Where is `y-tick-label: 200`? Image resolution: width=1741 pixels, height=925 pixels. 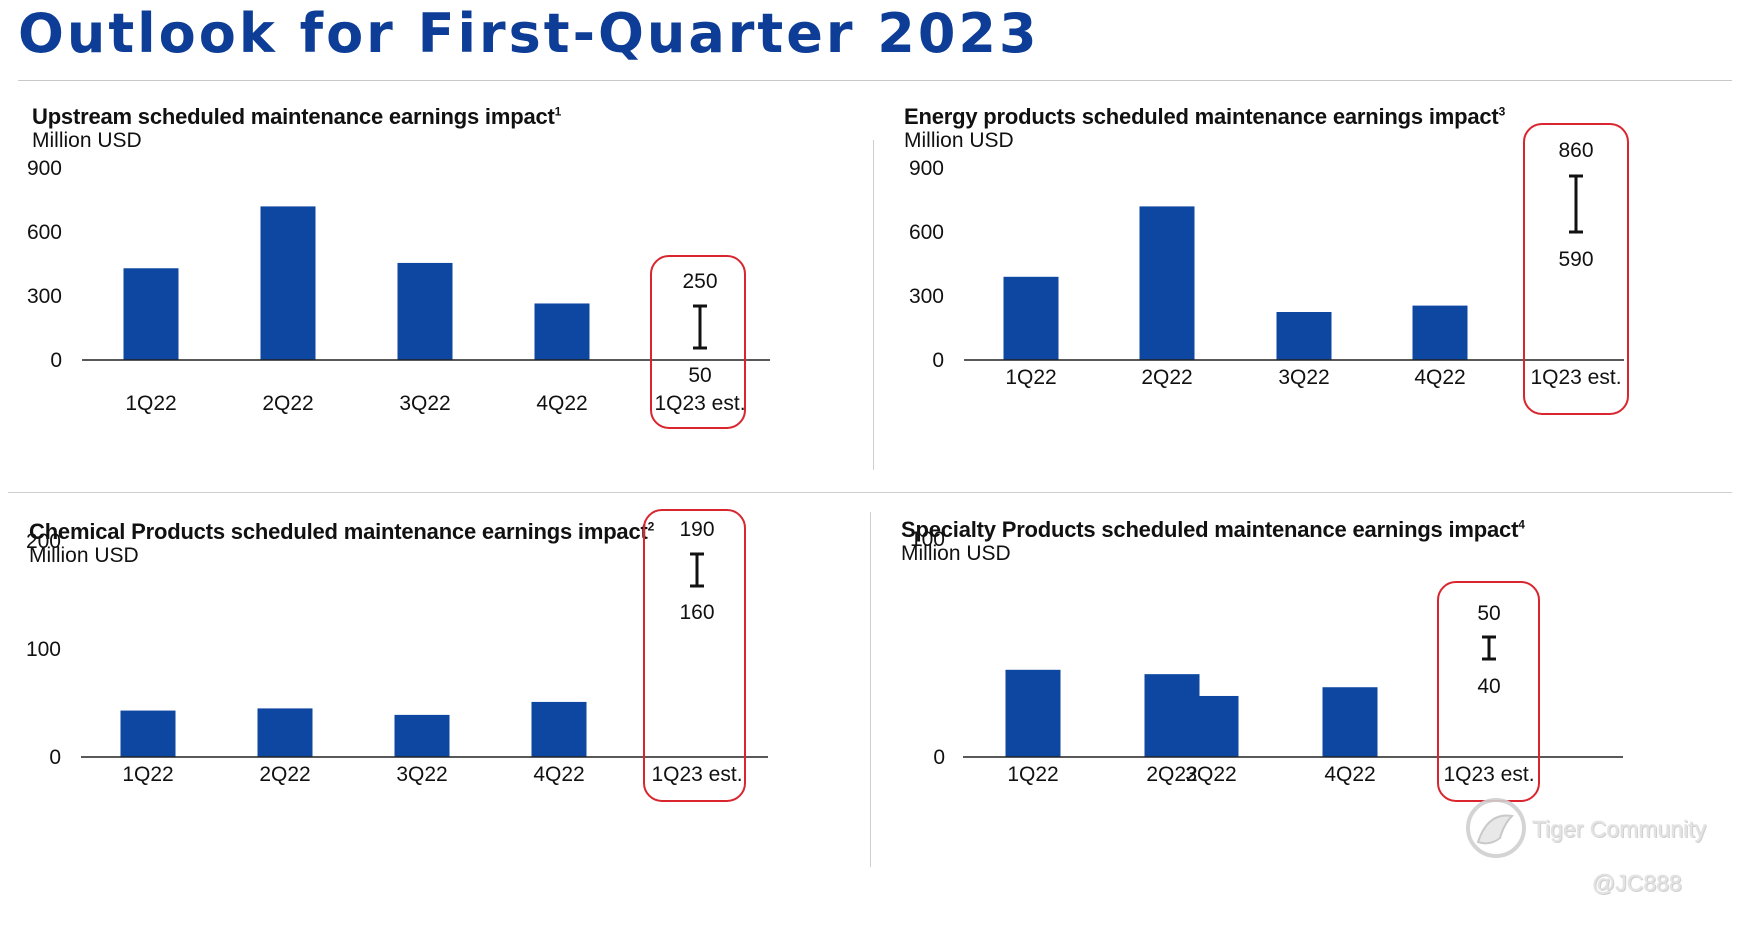
y-tick-label: 200 is located at coordinates (43, 541).